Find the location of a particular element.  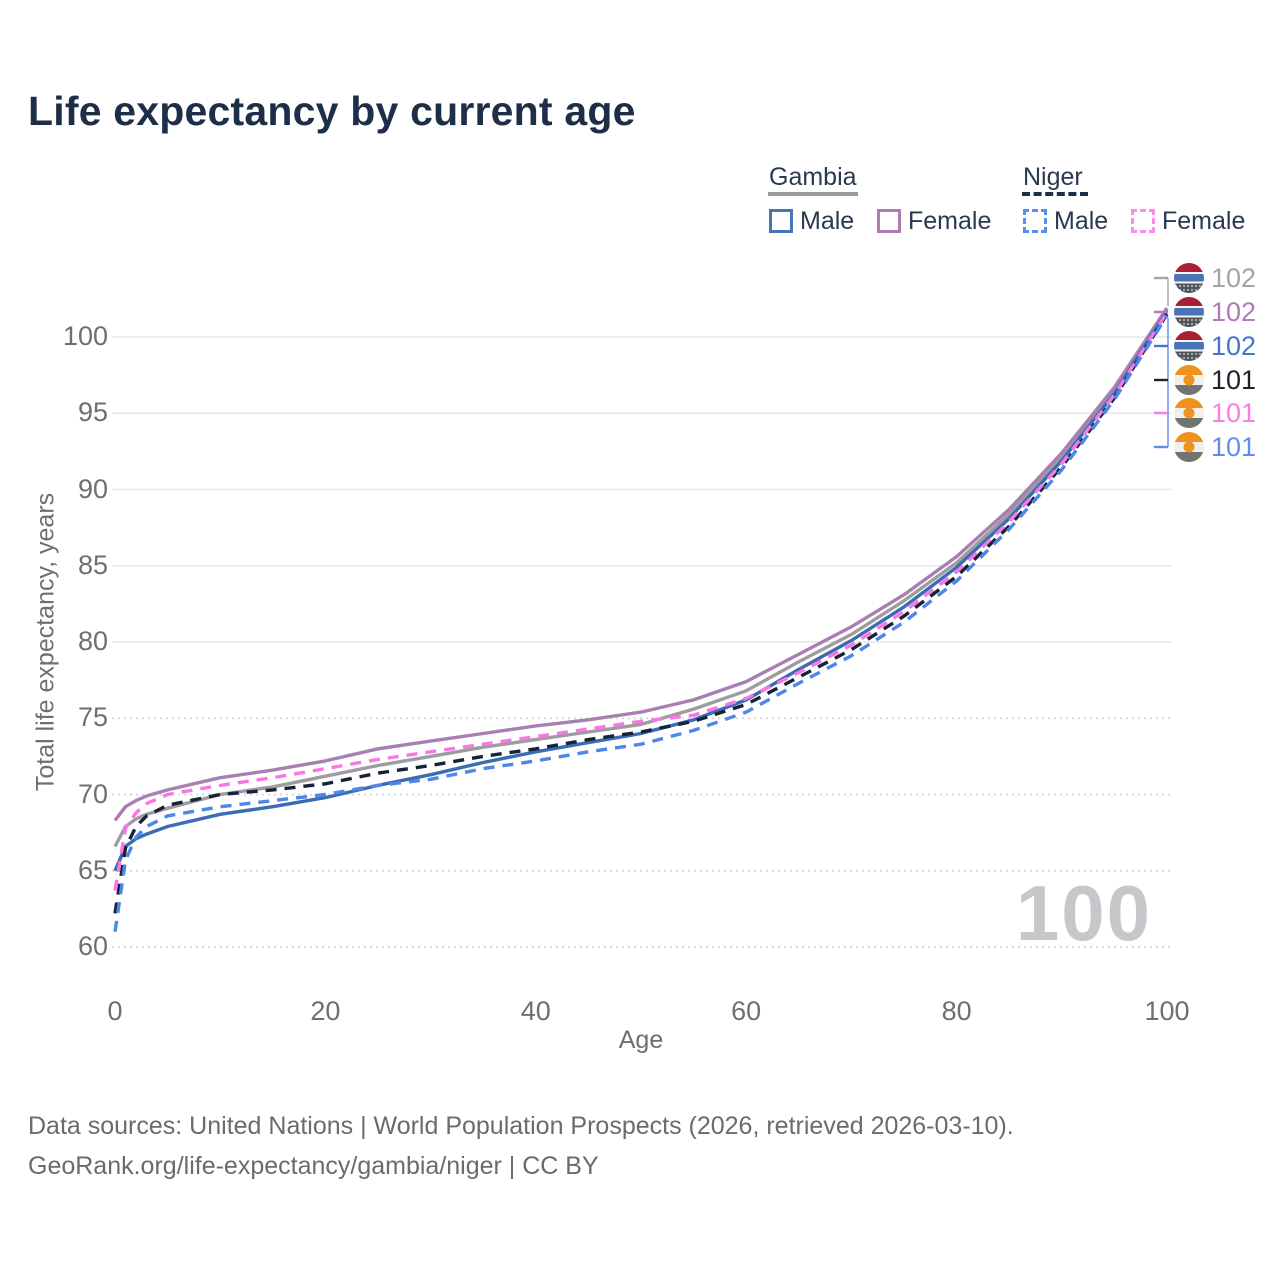

gambia-line-sample is located at coordinates (813, 194).